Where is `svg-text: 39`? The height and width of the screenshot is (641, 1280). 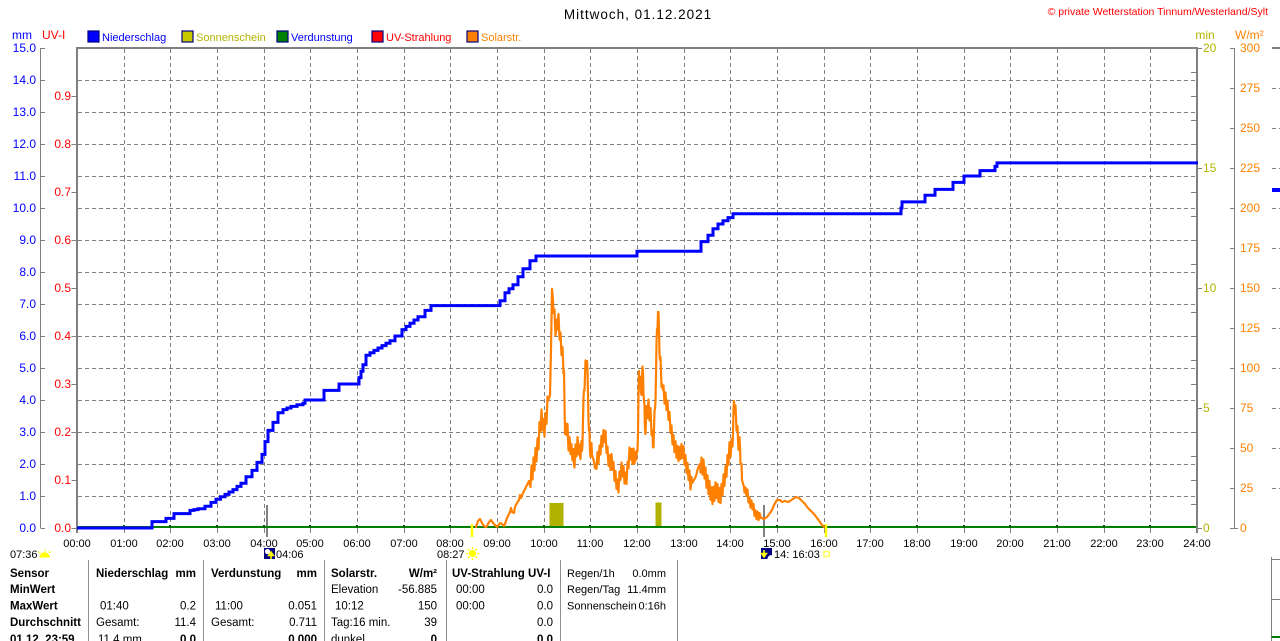
svg-text: 39 is located at coordinates (430, 623).